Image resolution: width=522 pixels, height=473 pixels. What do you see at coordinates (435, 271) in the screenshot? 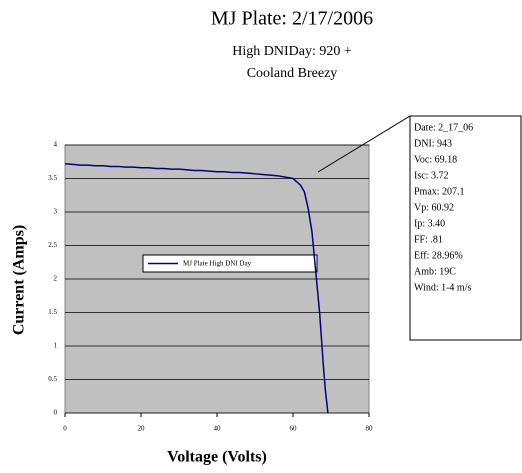
I see `annotation-line: Amb: 19C` at bounding box center [435, 271].